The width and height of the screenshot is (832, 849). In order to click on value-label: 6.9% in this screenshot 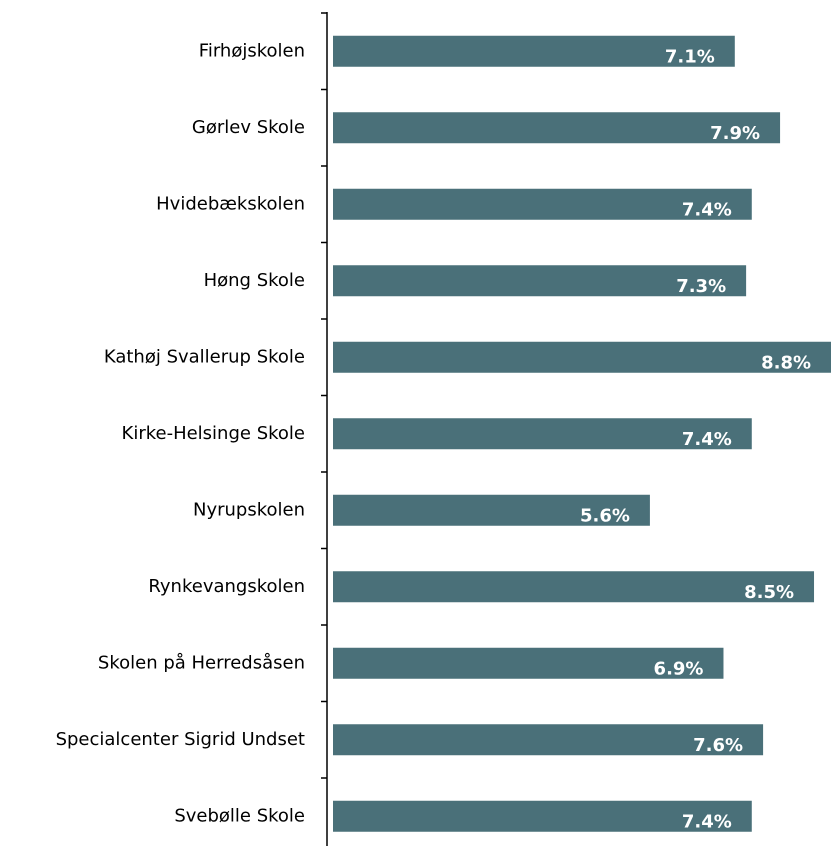, I will do `click(679, 668)`.